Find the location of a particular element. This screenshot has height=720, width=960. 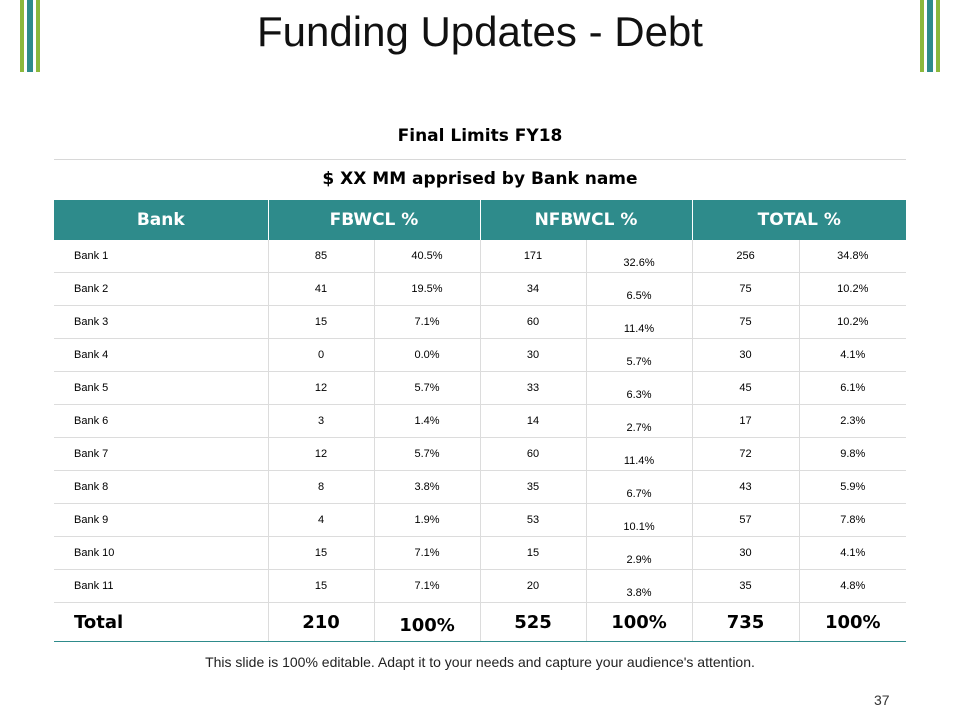

table-row: Bank 3 15 7.1% 60 11.4% 75 10.2% is located at coordinates (480, 322).